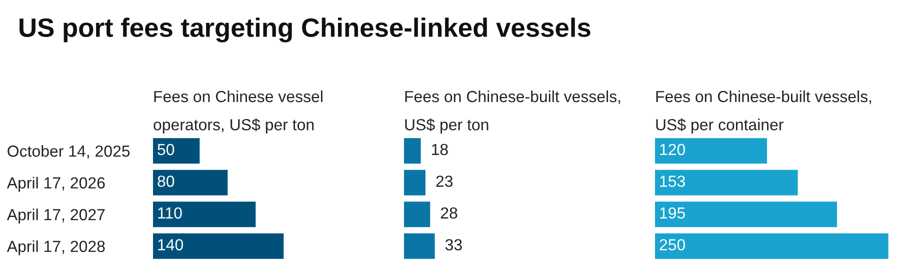  I want to click on chart-subtitle: Fees on Chinese vessel operators, US$ per ton, so click(238, 112).